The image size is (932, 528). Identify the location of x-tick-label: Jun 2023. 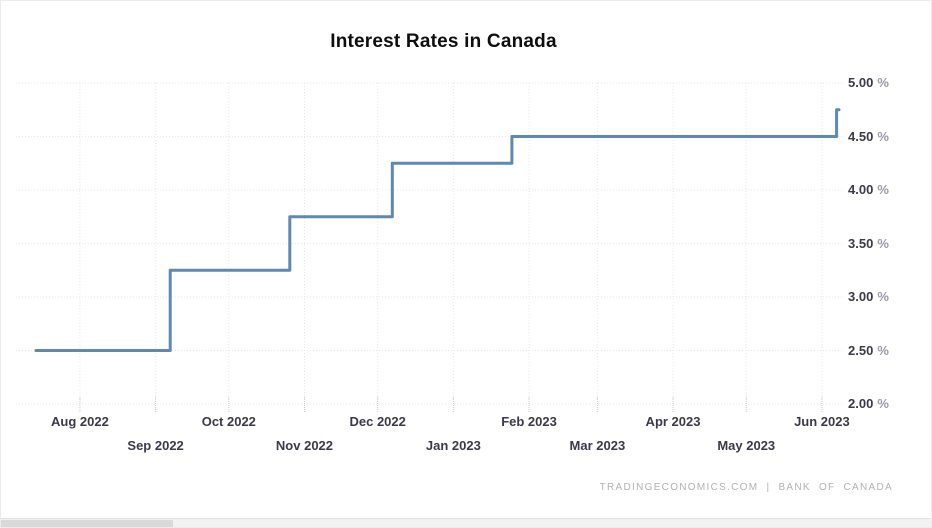
(822, 421).